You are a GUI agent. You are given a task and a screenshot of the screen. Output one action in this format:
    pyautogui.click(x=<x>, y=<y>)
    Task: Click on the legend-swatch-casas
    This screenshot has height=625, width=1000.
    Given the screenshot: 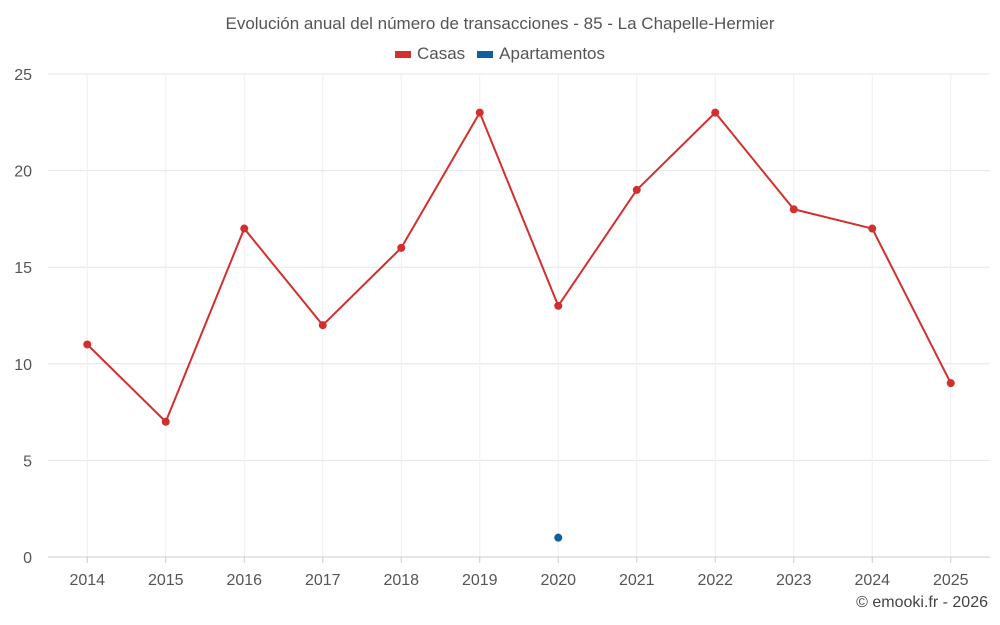 What is the action you would take?
    pyautogui.click(x=402, y=54)
    